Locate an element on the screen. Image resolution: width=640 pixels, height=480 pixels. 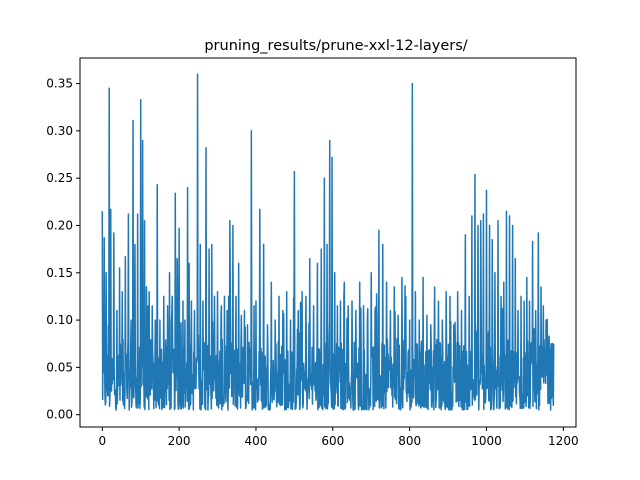
y-tick-label: 0.25 is located at coordinates (59, 178).